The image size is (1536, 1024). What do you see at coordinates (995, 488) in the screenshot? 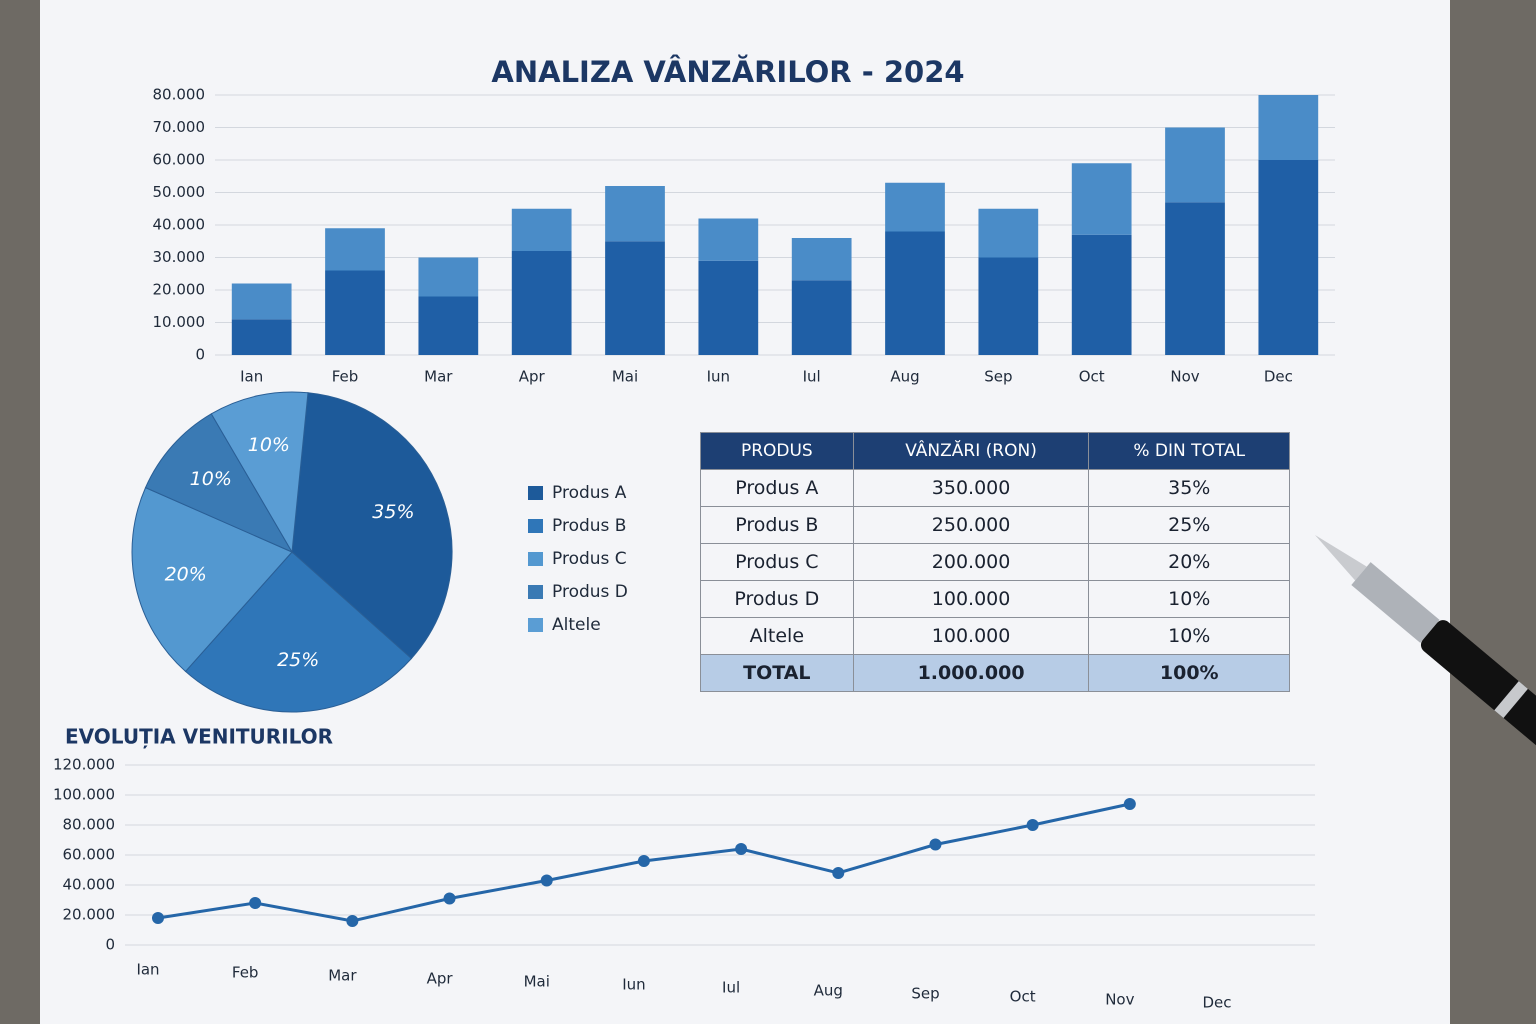
I see `table-row: Produs A 350.000 35%` at bounding box center [995, 488].